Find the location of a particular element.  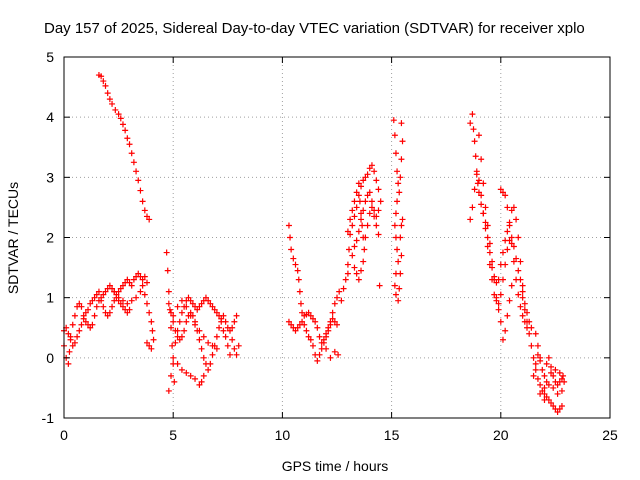

series-arc-afternoon-c is located at coordinates (398, 210).